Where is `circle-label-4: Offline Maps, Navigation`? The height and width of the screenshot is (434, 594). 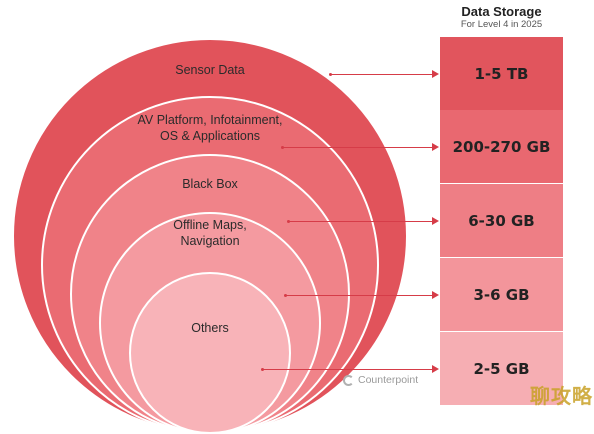
circle-label-4: Offline Maps, Navigation is located at coordinates (210, 233).